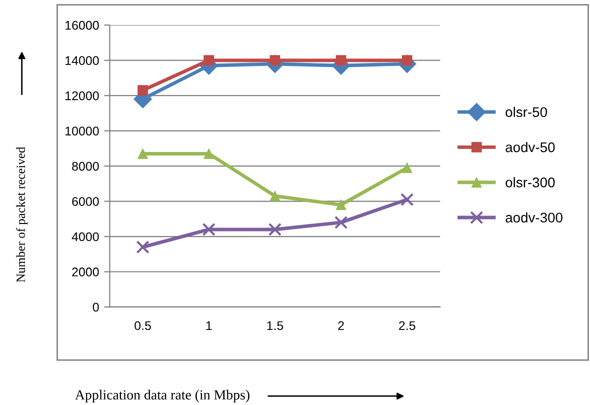 Image resolution: width=590 pixels, height=405 pixels. Describe the element at coordinates (530, 147) in the screenshot. I see `legend-label: aodv-50` at that location.